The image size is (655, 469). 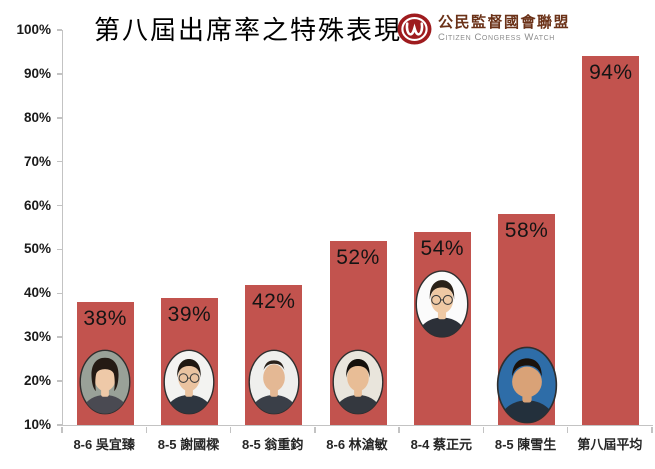 What do you see at coordinates (247, 30) in the screenshot?
I see `page-title: 第八屆出席率之特殊表現` at bounding box center [247, 30].